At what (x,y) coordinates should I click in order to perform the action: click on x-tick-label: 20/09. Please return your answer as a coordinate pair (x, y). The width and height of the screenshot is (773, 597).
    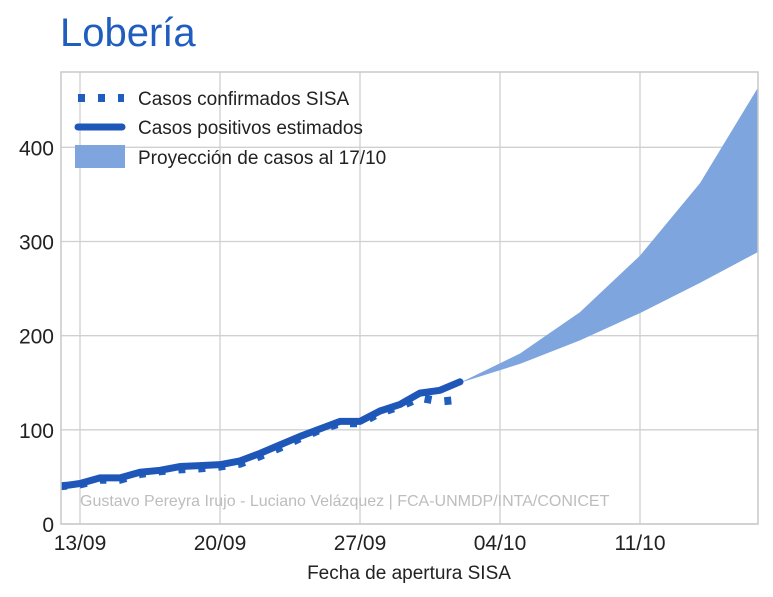
    Looking at the image, I should click on (220, 543).